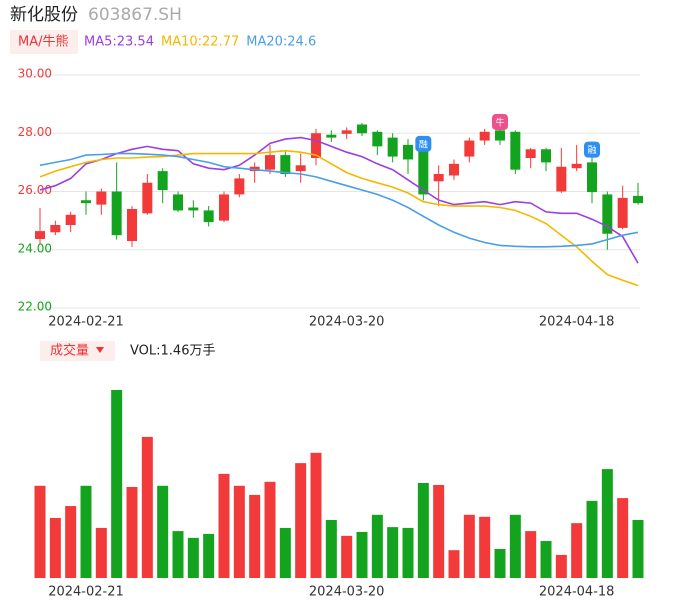 The height and width of the screenshot is (606, 686). I want to click on signal-marker-label: 牛, so click(499, 122).